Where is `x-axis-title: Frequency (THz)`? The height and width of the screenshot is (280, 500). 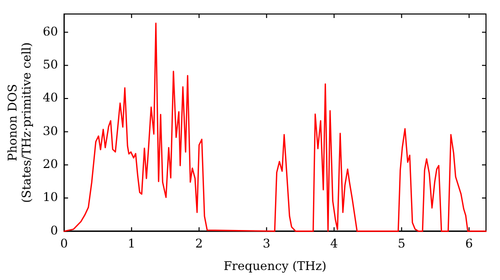
x-axis-title: Frequency (THz) is located at coordinates (275, 265).